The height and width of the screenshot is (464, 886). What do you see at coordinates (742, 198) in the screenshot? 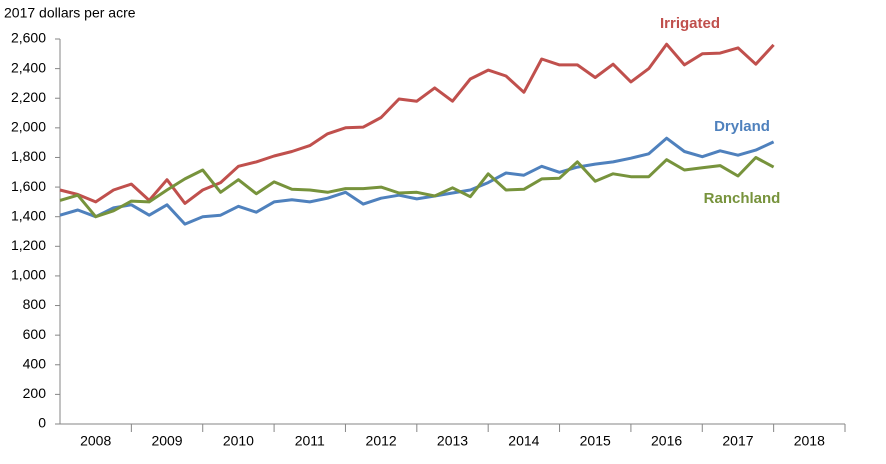
I see `series-label: Ranchland` at bounding box center [742, 198].